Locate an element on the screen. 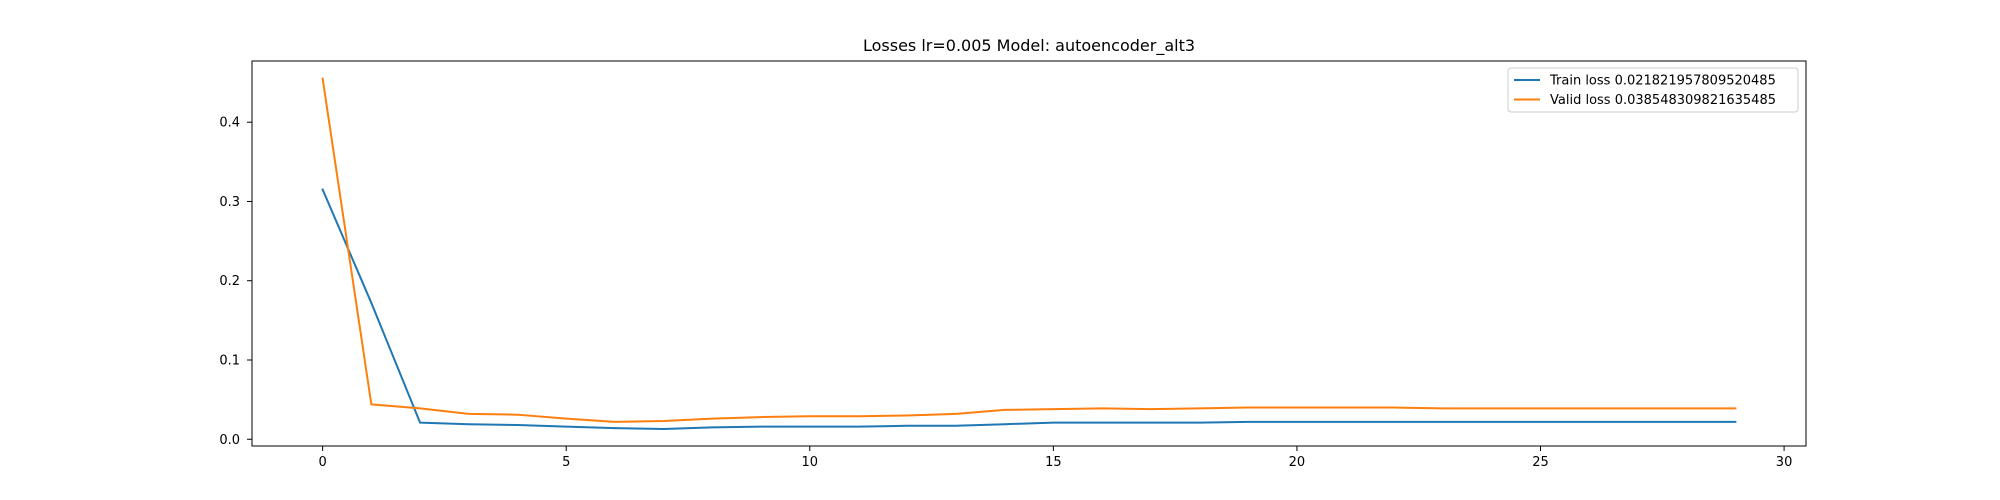 Image resolution: width=2000 pixels, height=500 pixels. x-axis-ticks: 0 5 10 15 20 25 30 is located at coordinates (1055, 458).